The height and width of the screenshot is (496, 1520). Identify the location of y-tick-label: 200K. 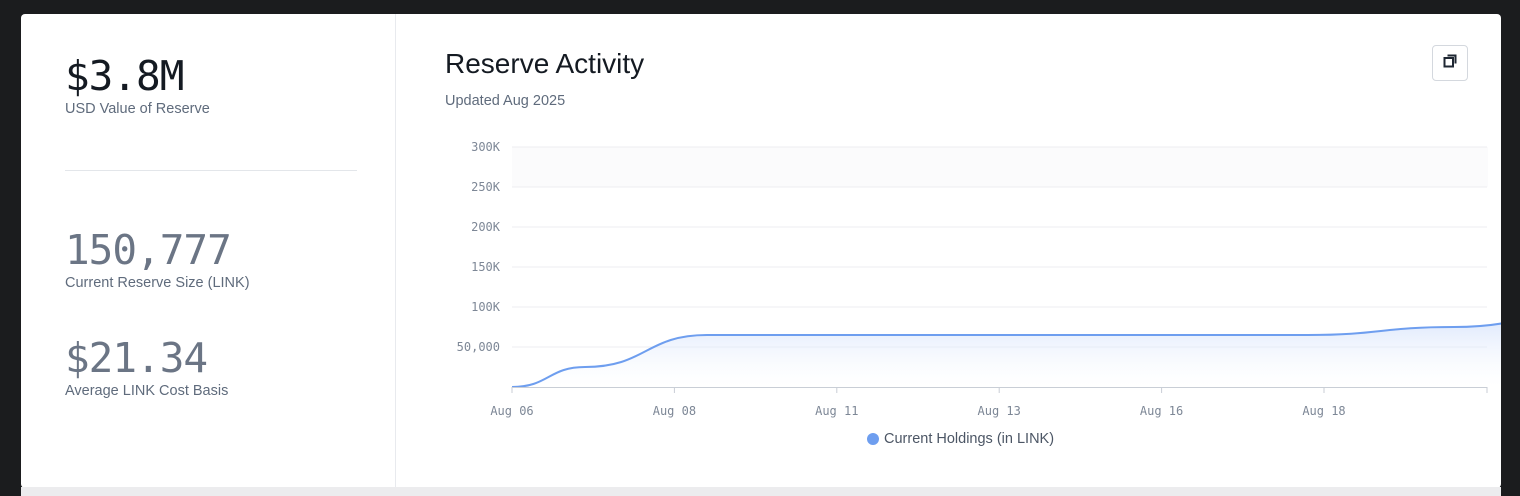
(486, 227).